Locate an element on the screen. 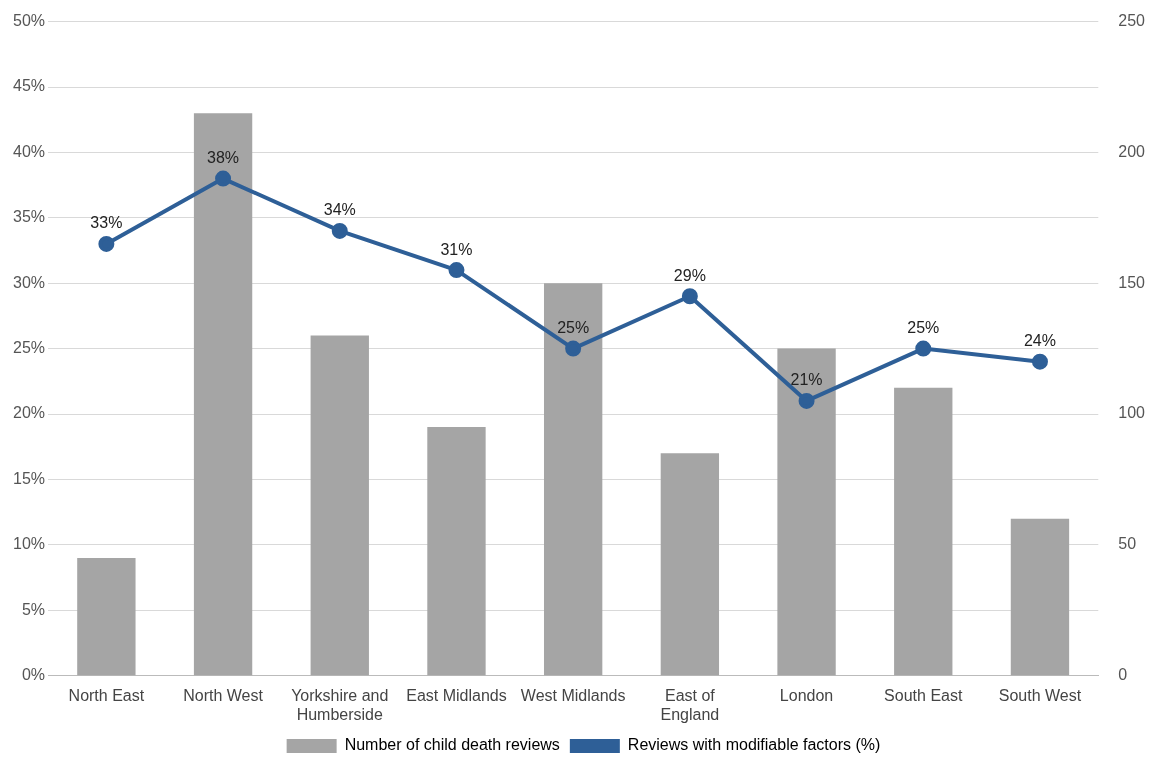  data-label: 31% is located at coordinates (456, 249).